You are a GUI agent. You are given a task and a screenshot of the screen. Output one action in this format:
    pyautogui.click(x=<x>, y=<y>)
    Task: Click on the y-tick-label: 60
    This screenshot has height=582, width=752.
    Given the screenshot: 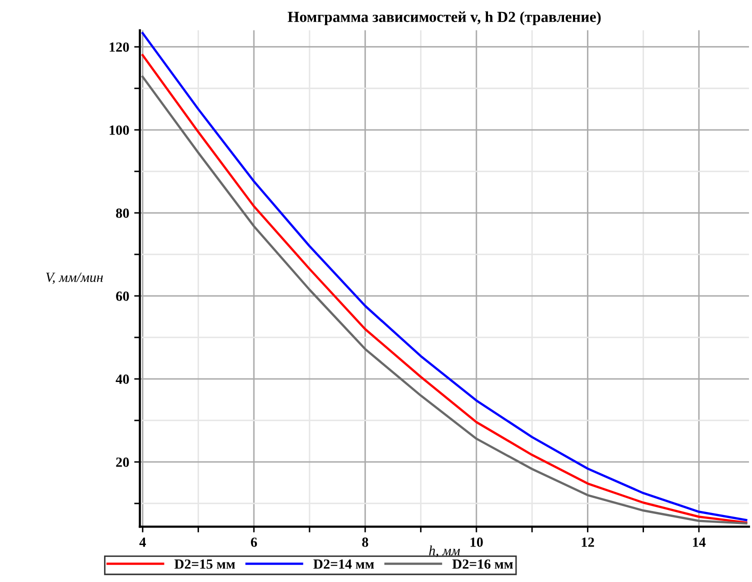 What is the action you would take?
    pyautogui.click(x=122, y=296)
    